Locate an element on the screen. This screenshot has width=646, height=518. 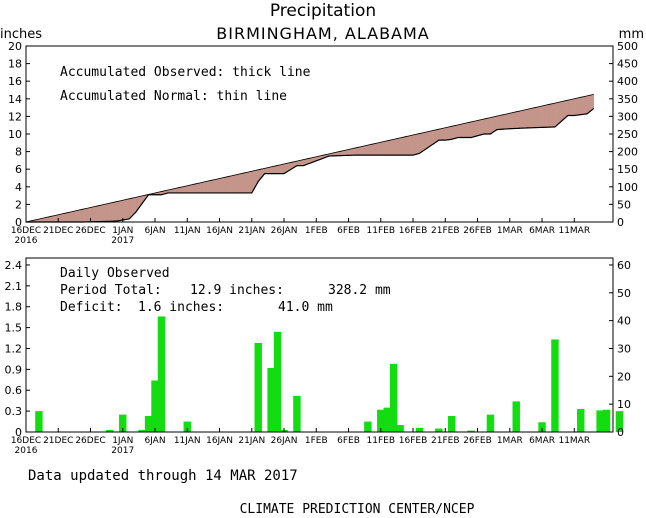
y-tick-label: 6 is located at coordinates (18, 169).